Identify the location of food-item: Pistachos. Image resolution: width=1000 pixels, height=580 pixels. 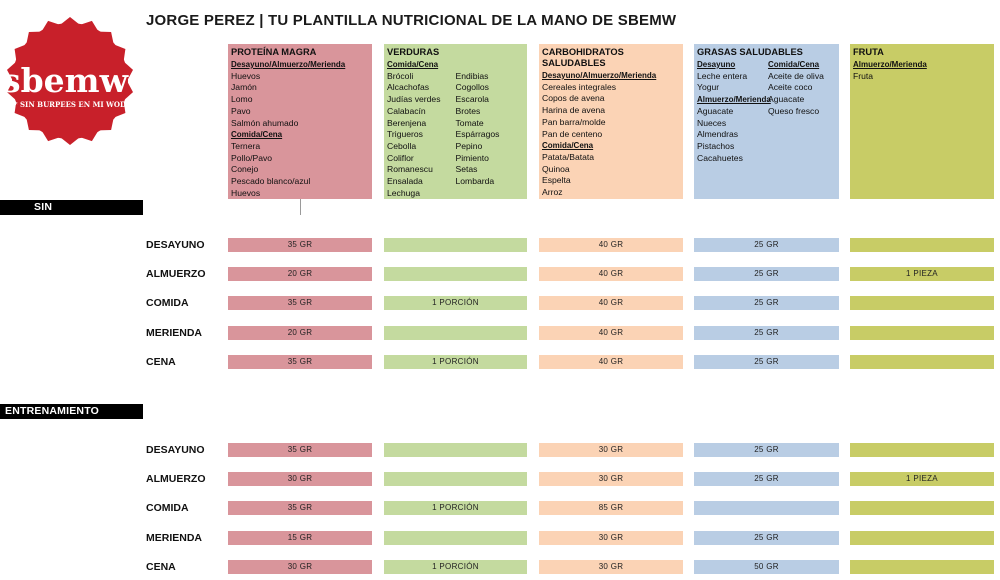
(716, 145).